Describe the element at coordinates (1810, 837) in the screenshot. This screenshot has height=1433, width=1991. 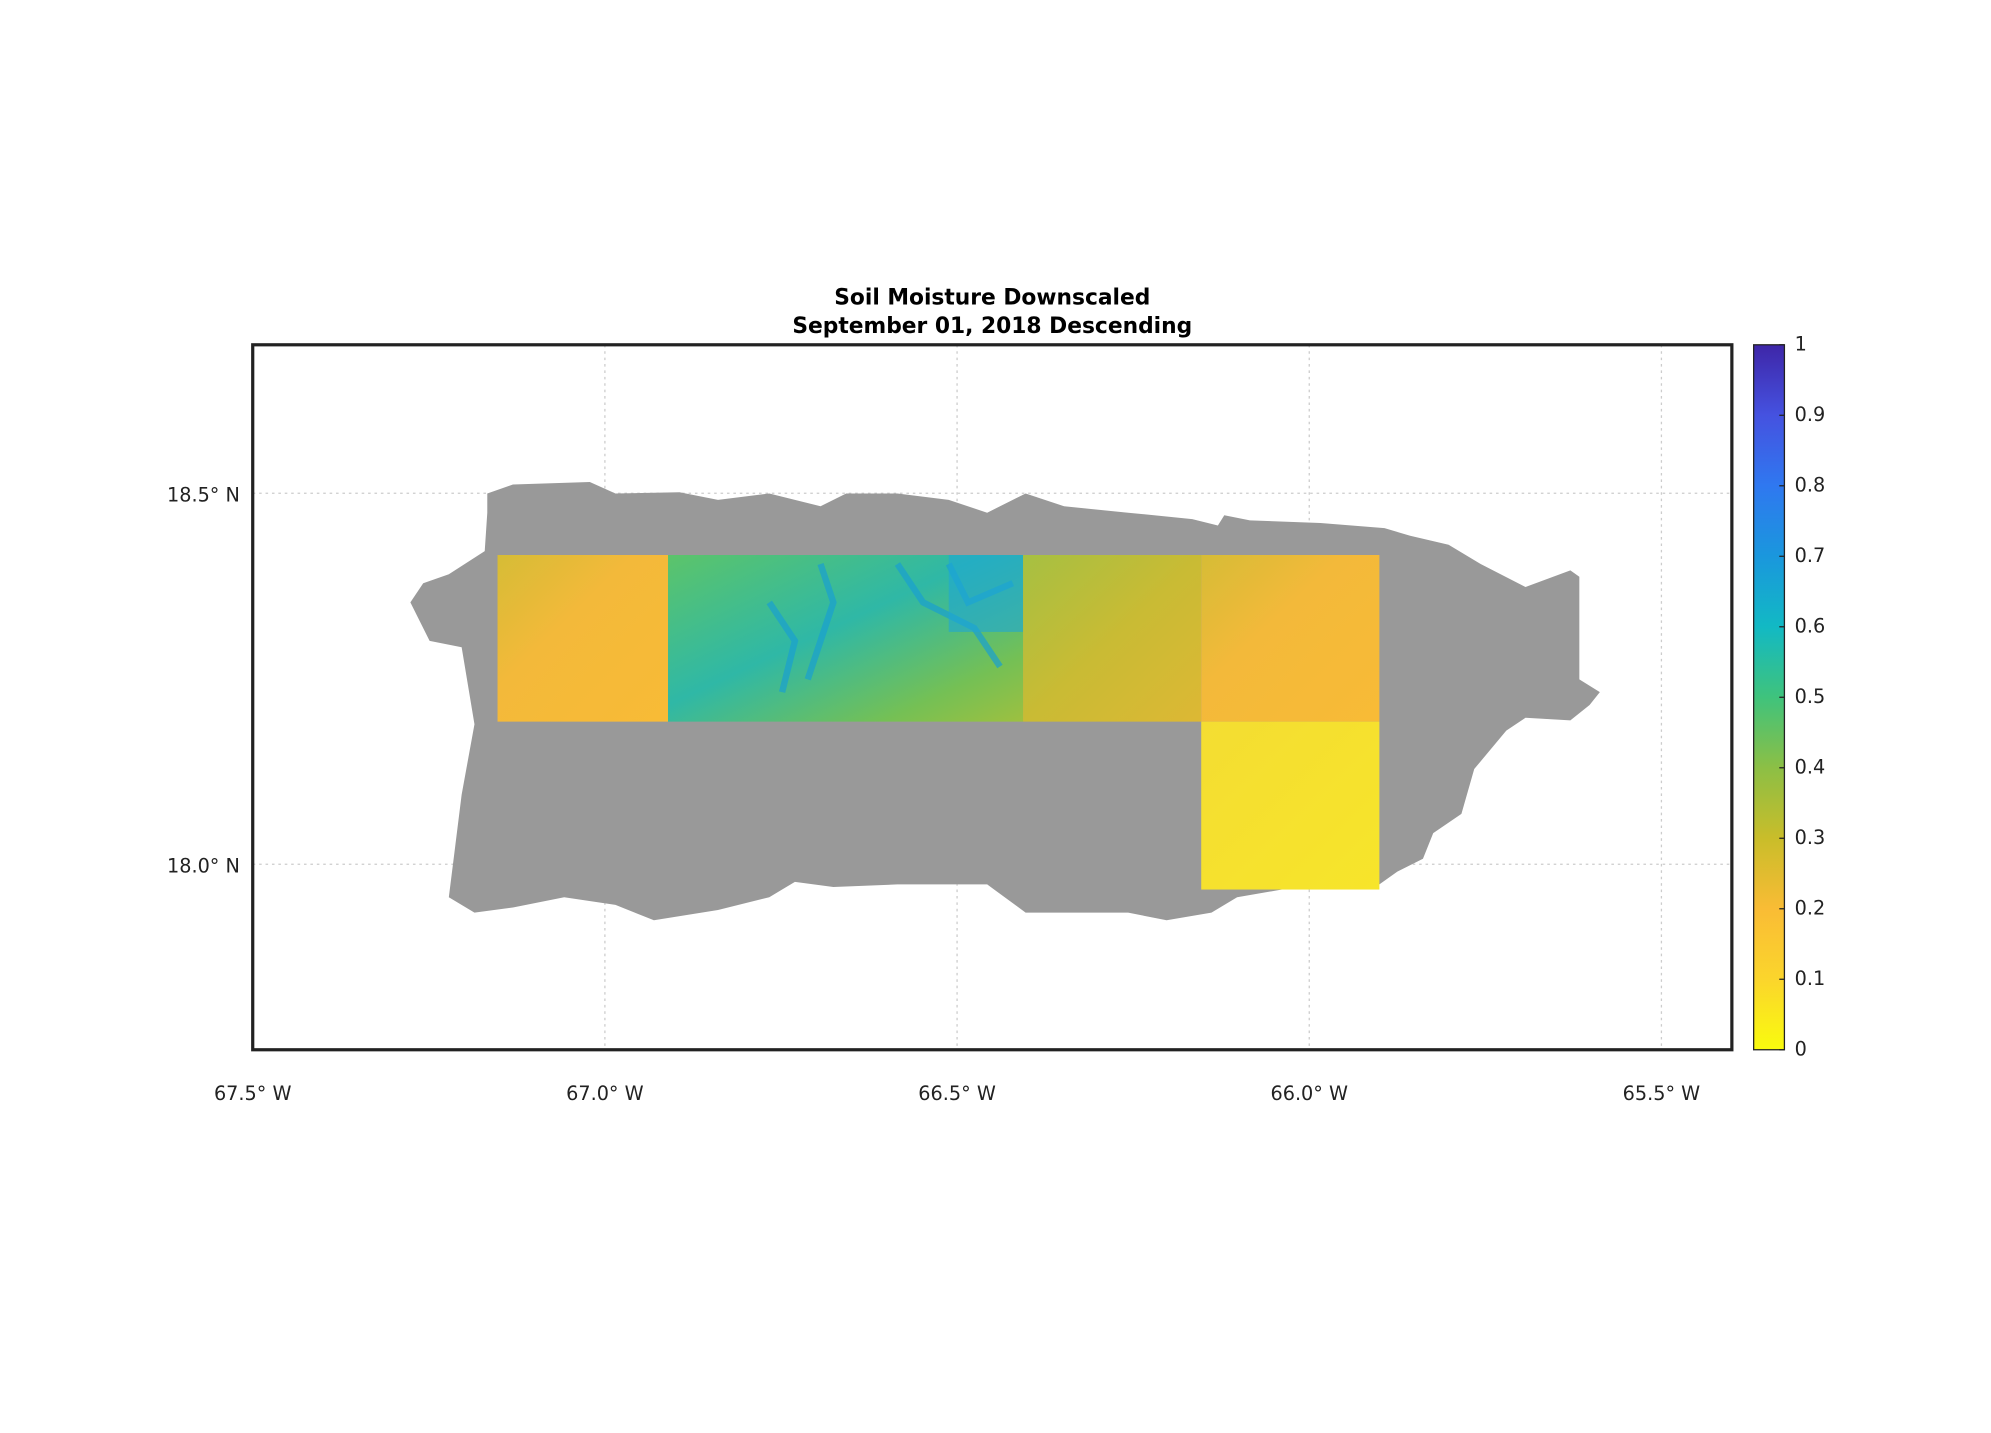
I see `colorbar-tick-label: 0.3` at that location.